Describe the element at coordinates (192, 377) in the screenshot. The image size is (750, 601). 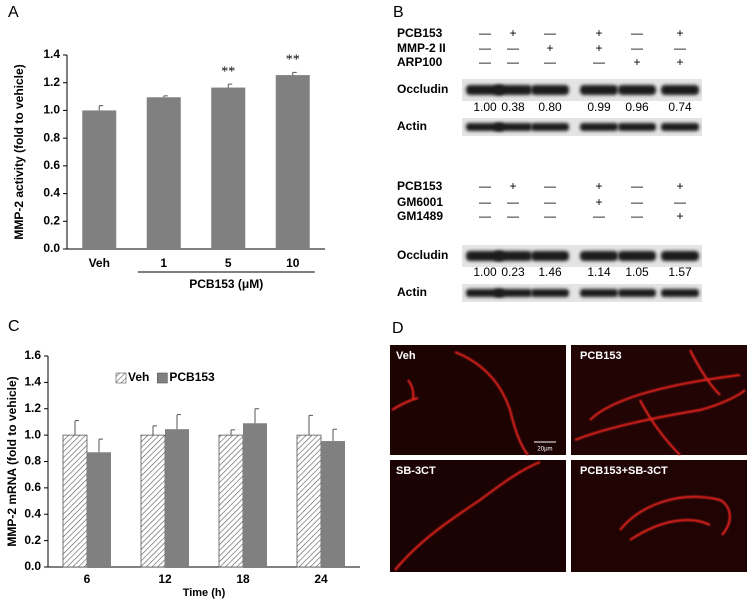
I see `legend-label: PCB153` at that location.